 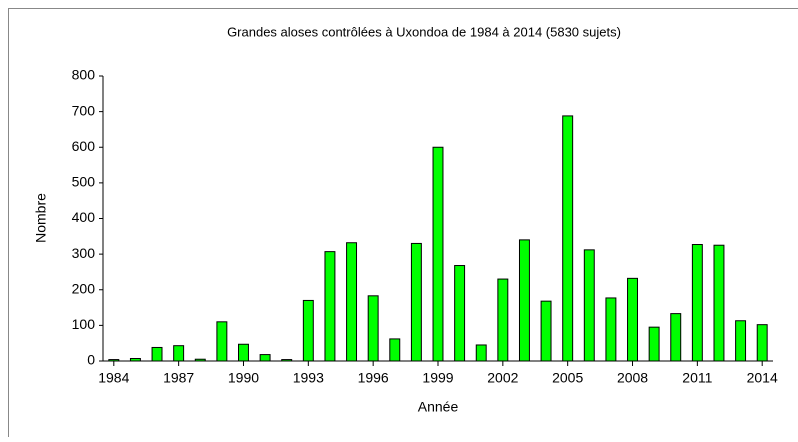 I want to click on x-tick-label: 1990, so click(x=243, y=378).